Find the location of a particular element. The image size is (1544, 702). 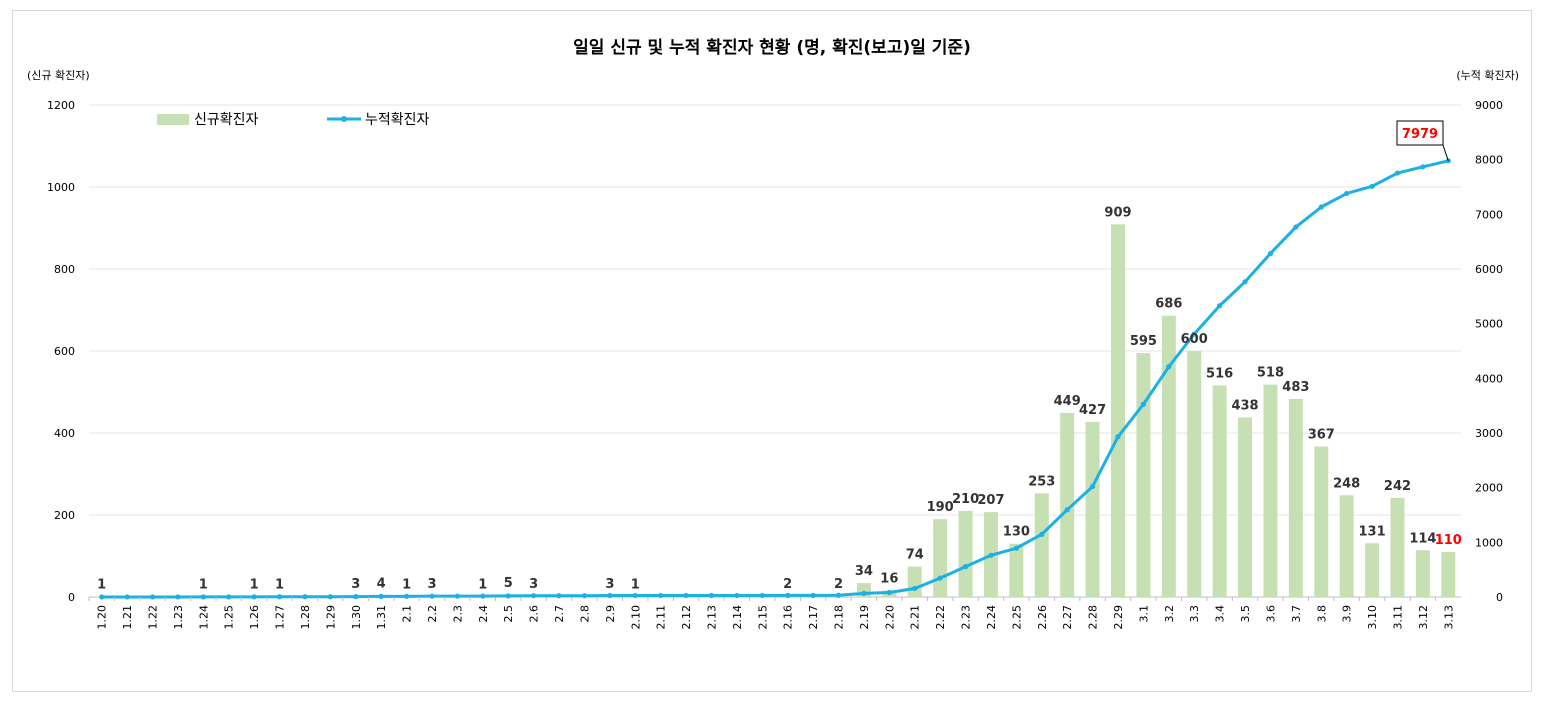

x-tick-label: 2.3 is located at coordinates (457, 614).